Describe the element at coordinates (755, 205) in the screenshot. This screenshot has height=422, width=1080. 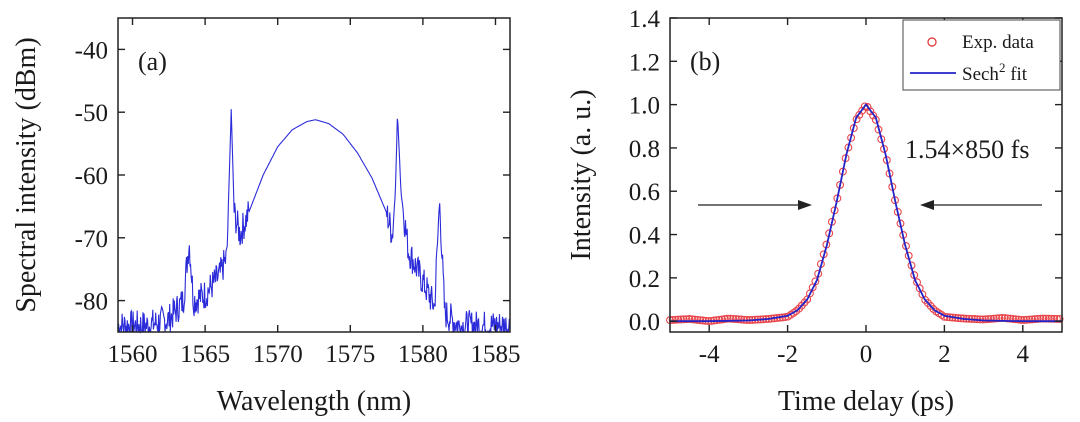
I see `fwhm-left-arrow` at that location.